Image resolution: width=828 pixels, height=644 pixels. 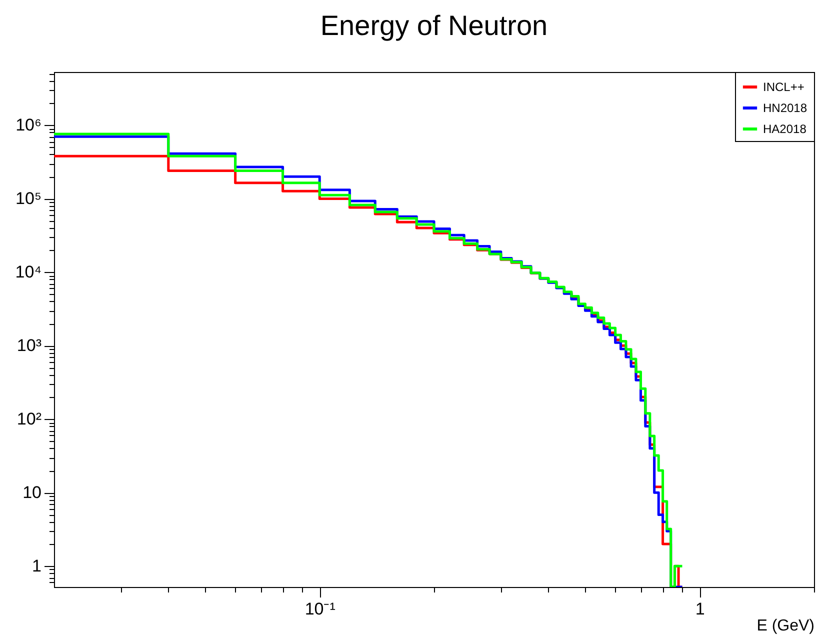 What do you see at coordinates (37, 566) in the screenshot?
I see `y-tick-label: 1` at bounding box center [37, 566].